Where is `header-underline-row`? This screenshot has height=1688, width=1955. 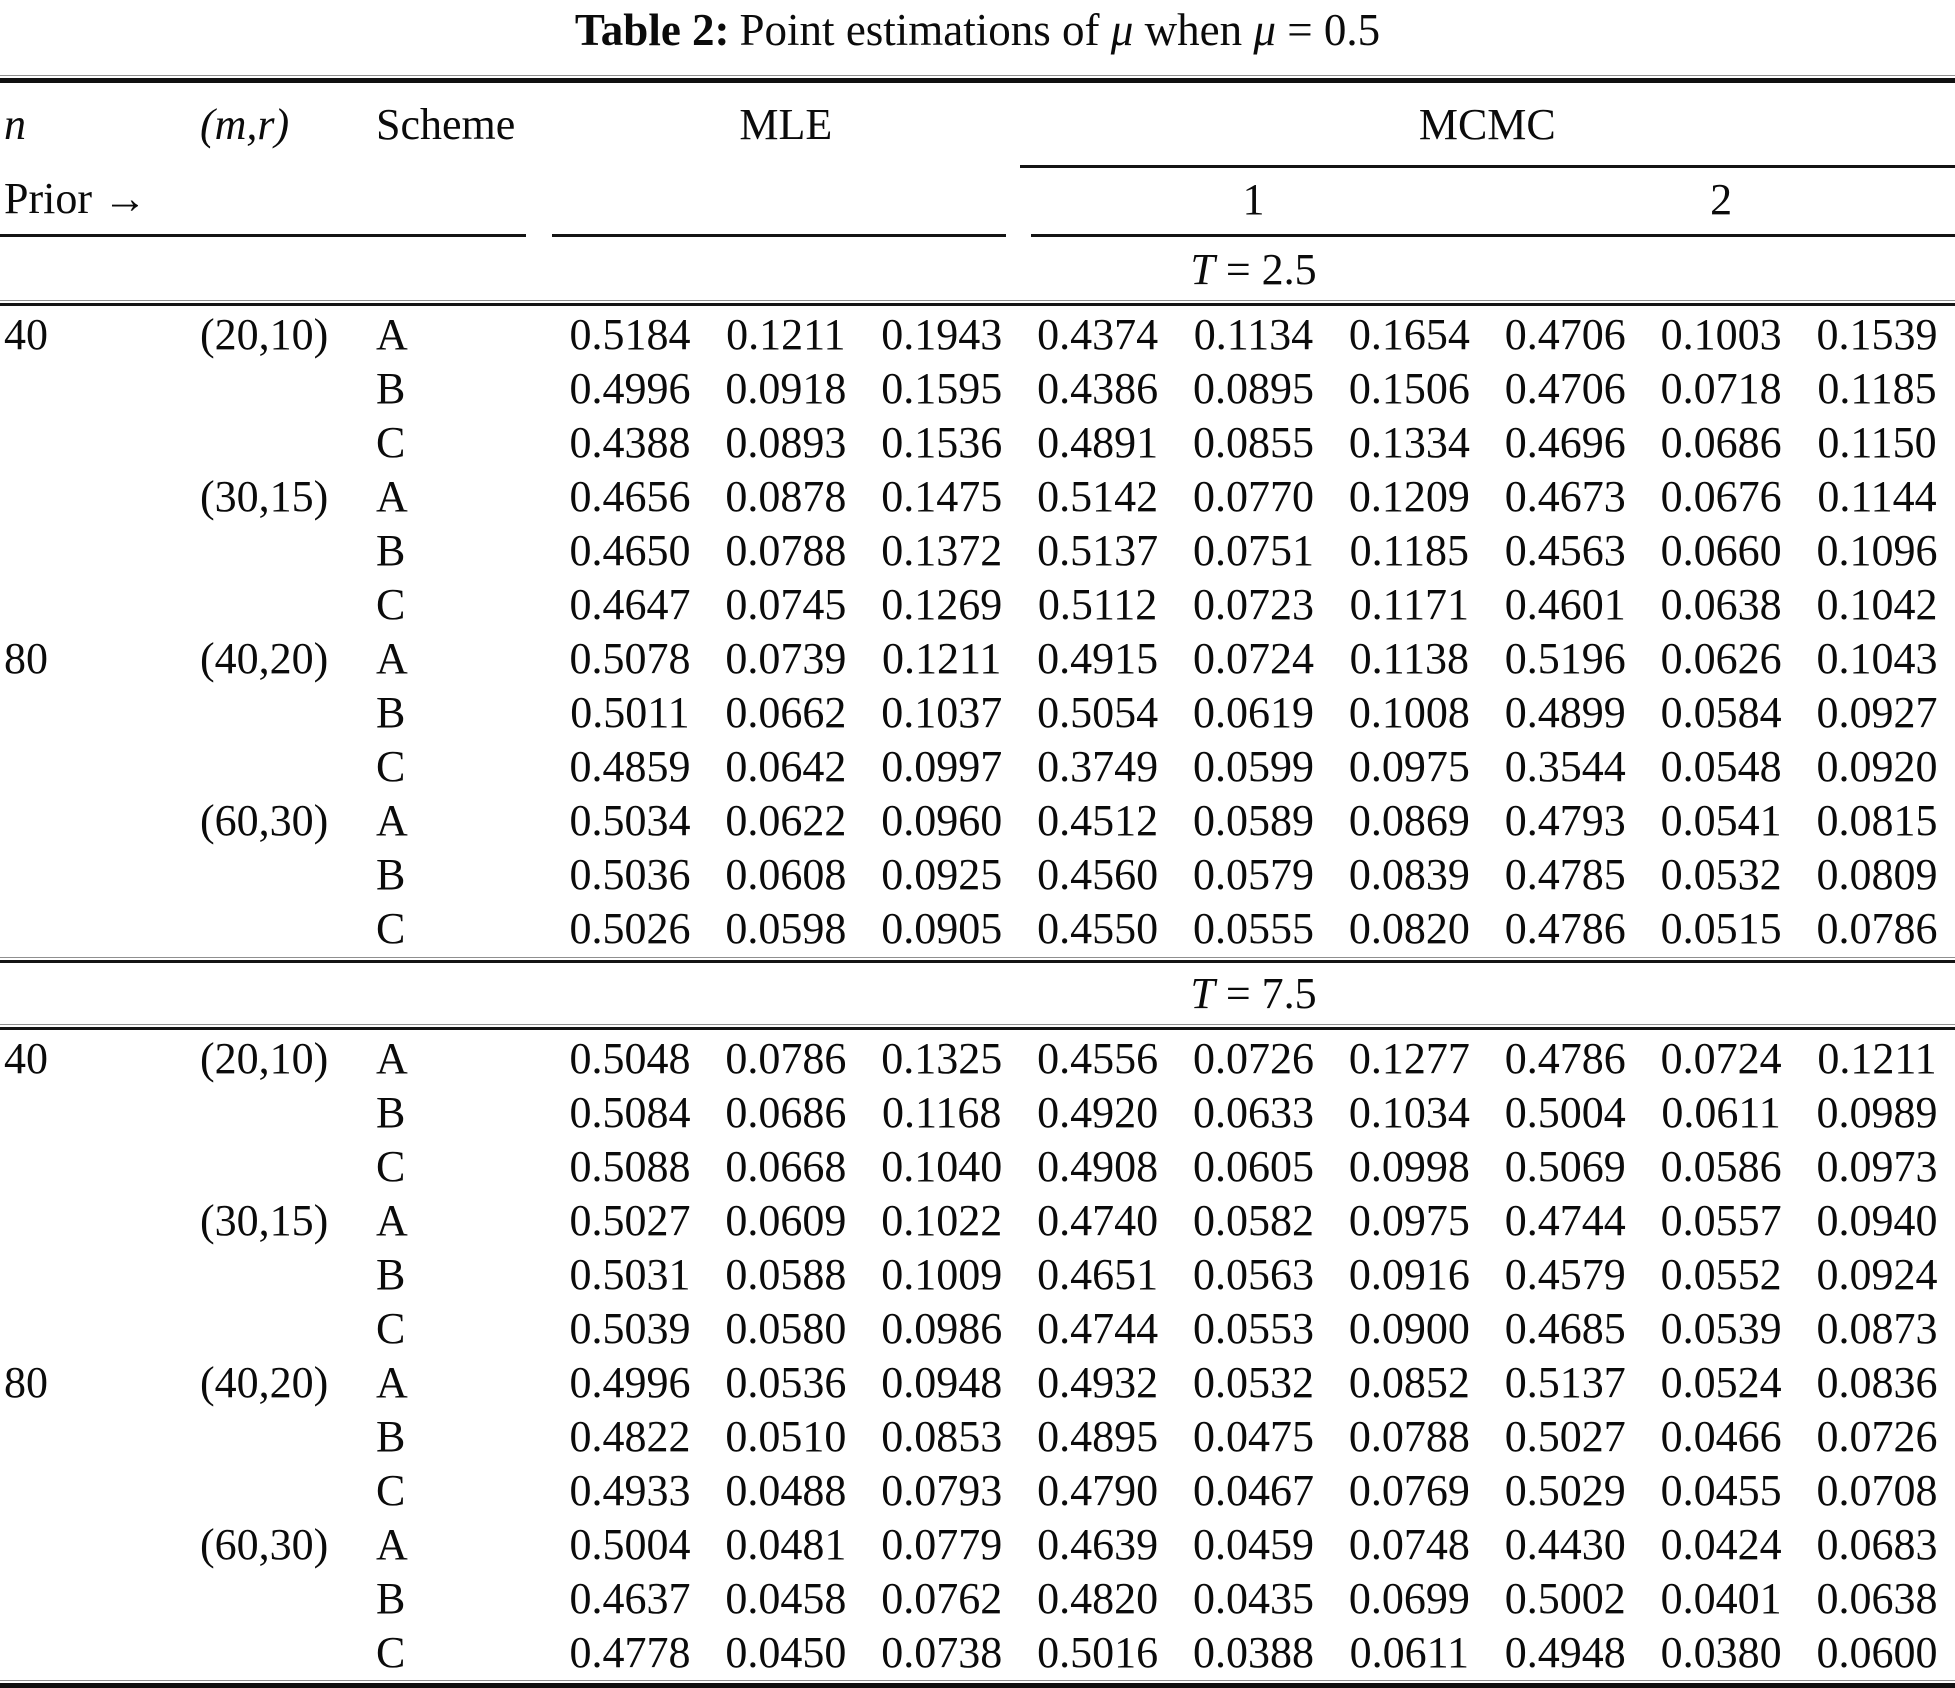 header-underline-row is located at coordinates (977, 235).